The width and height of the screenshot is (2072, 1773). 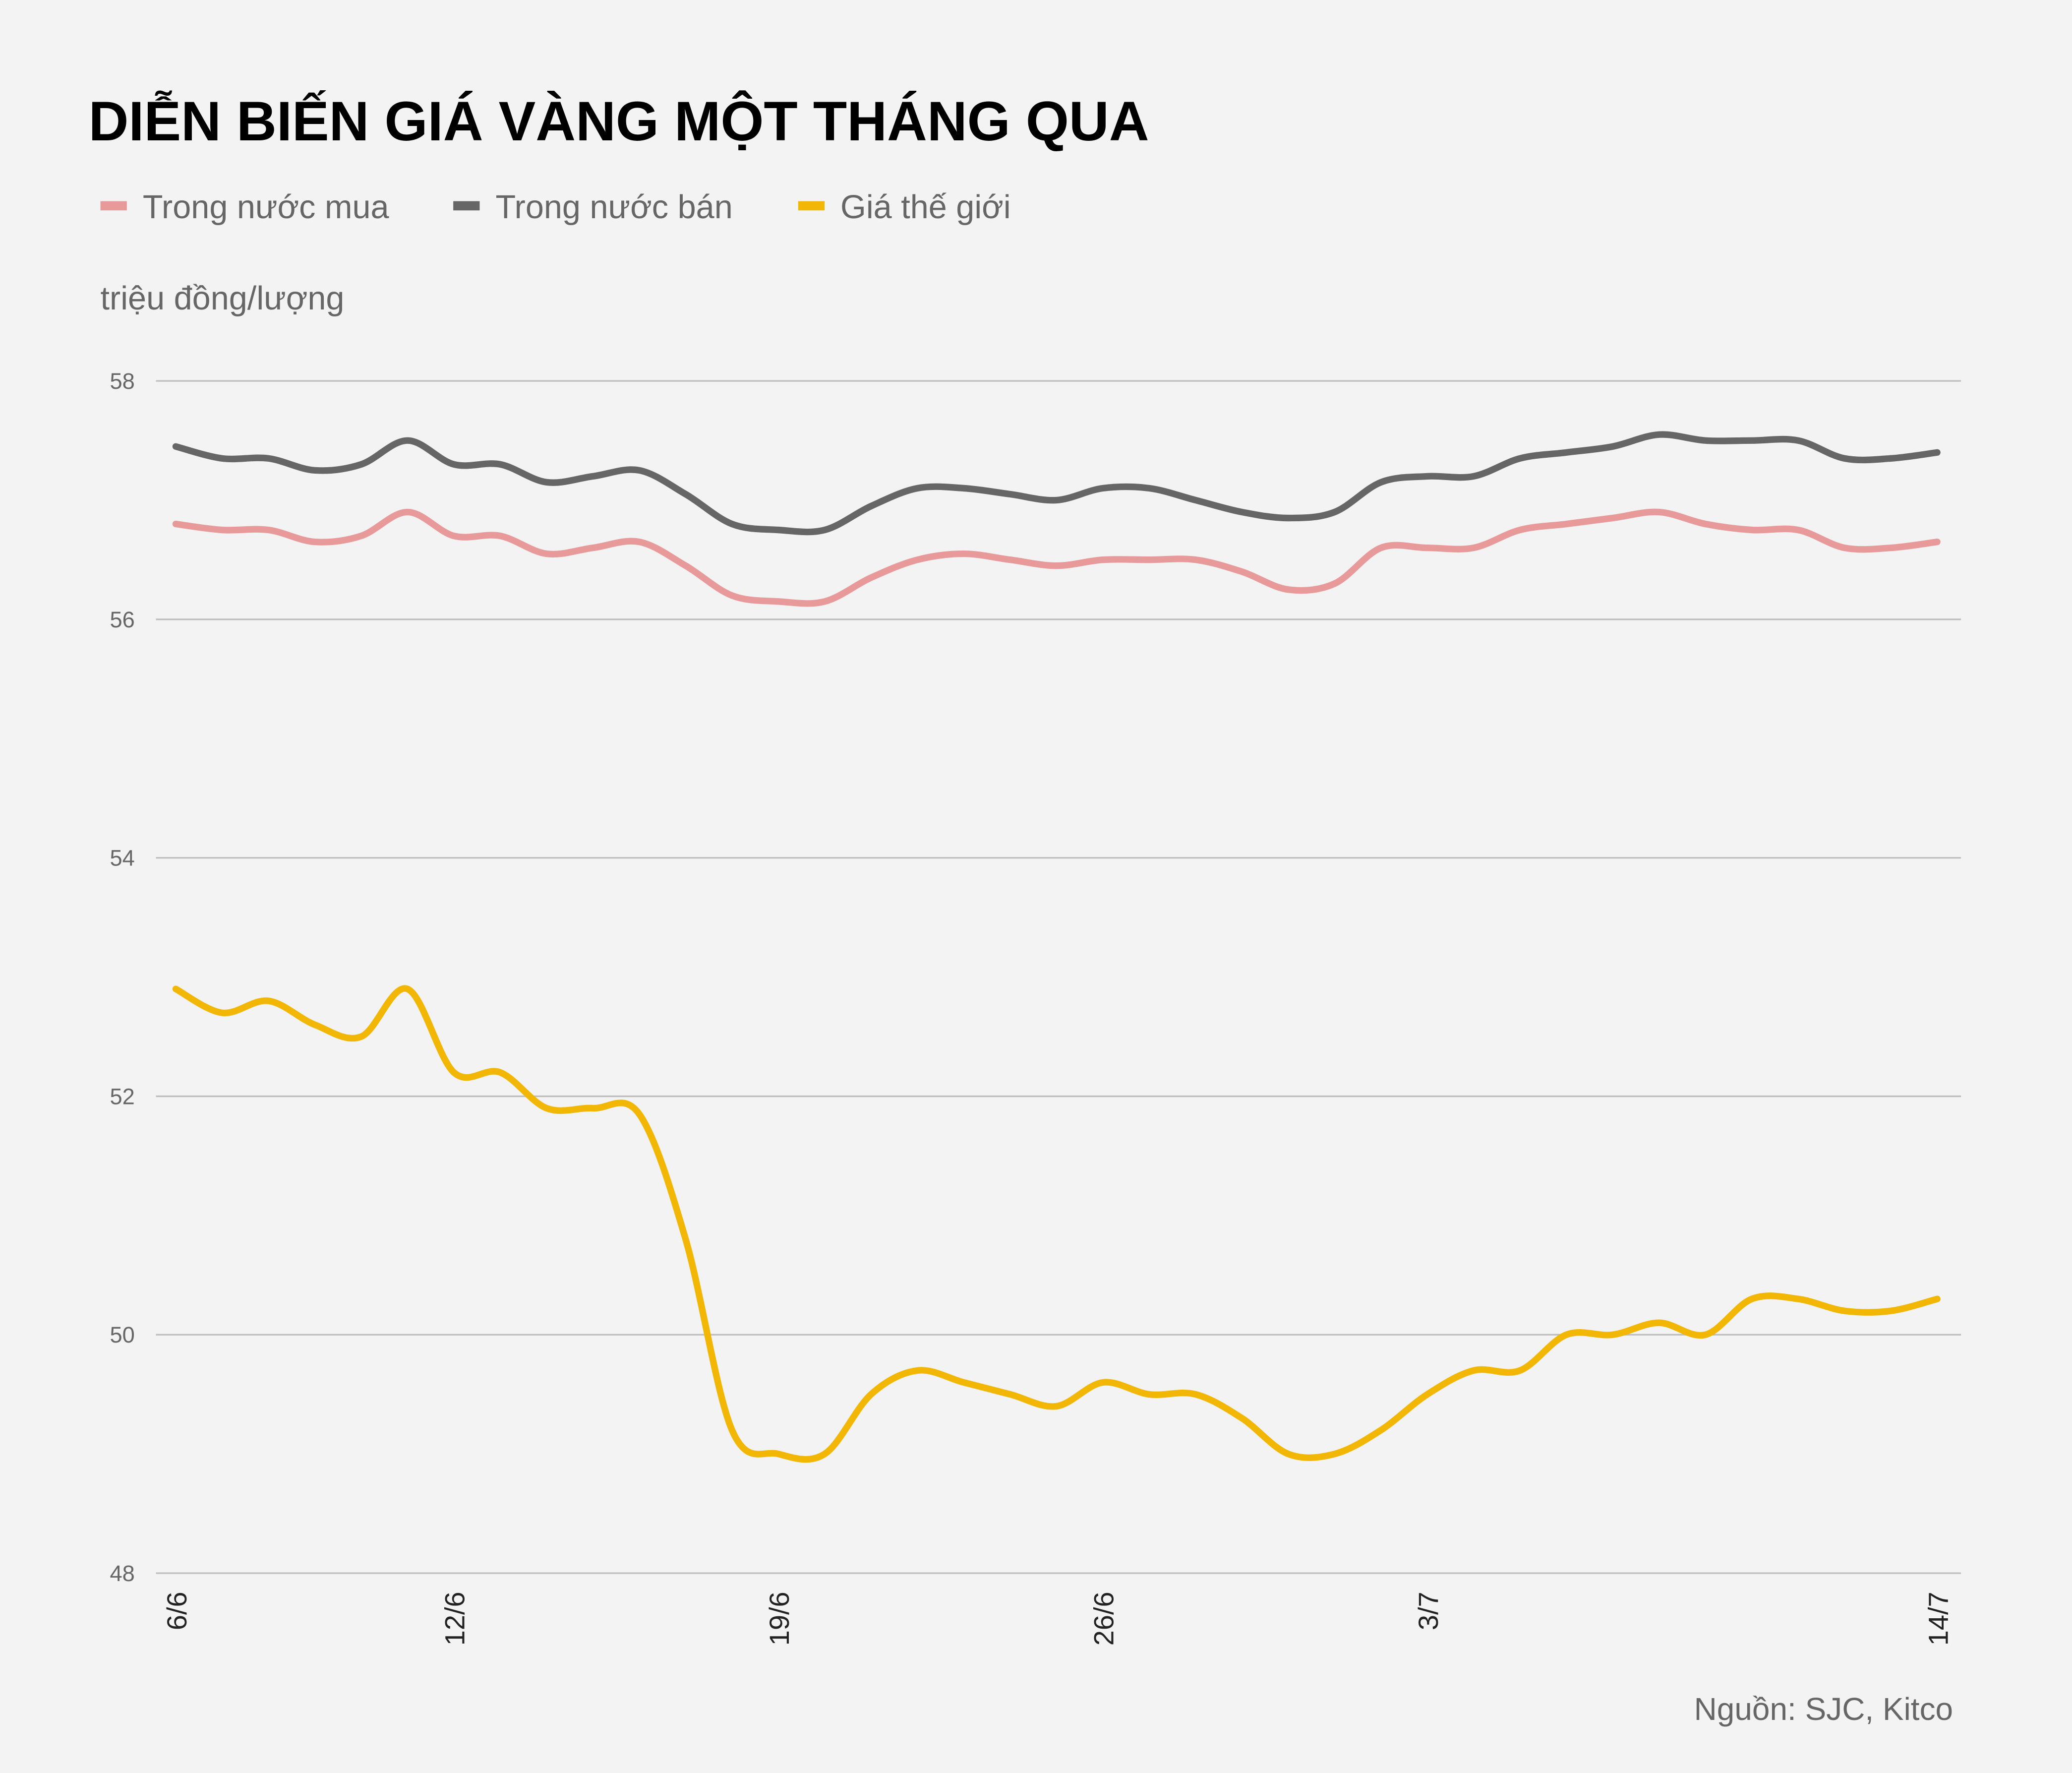 I want to click on y-tick-label: 56, so click(x=122, y=619).